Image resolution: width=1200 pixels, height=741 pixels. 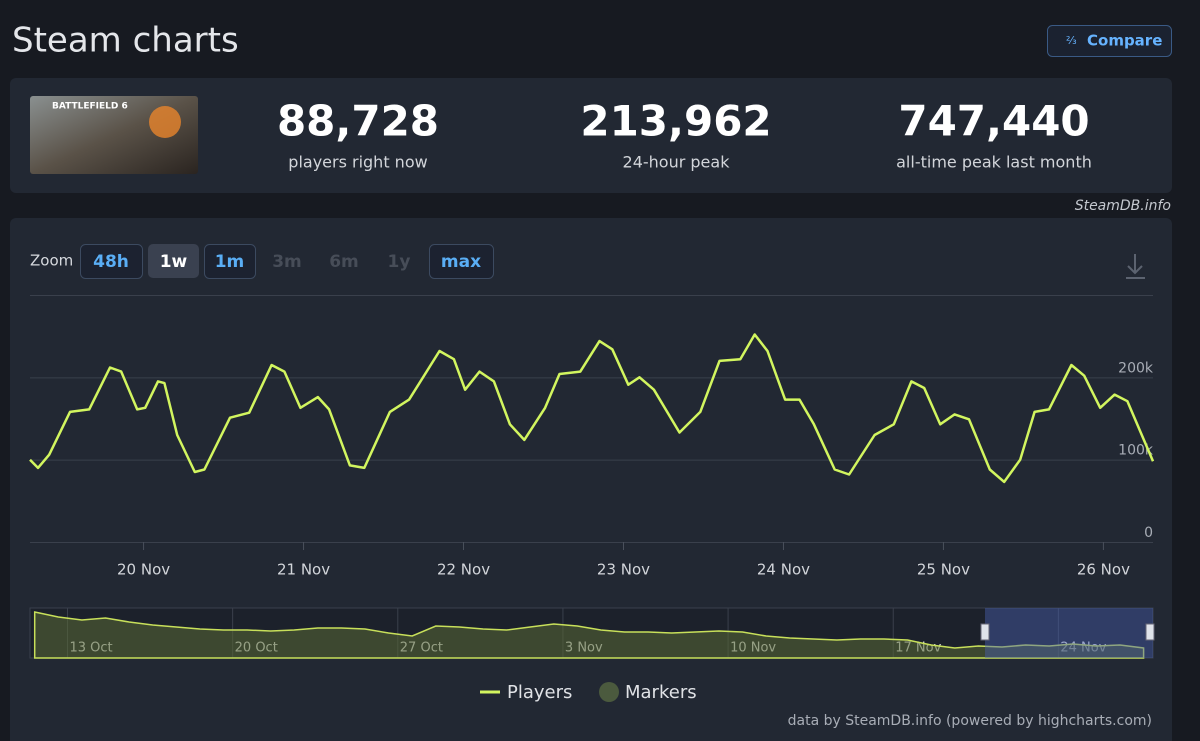 What do you see at coordinates (90, 107) in the screenshot?
I see `game-banner: BATTLEFIELD 6` at bounding box center [90, 107].